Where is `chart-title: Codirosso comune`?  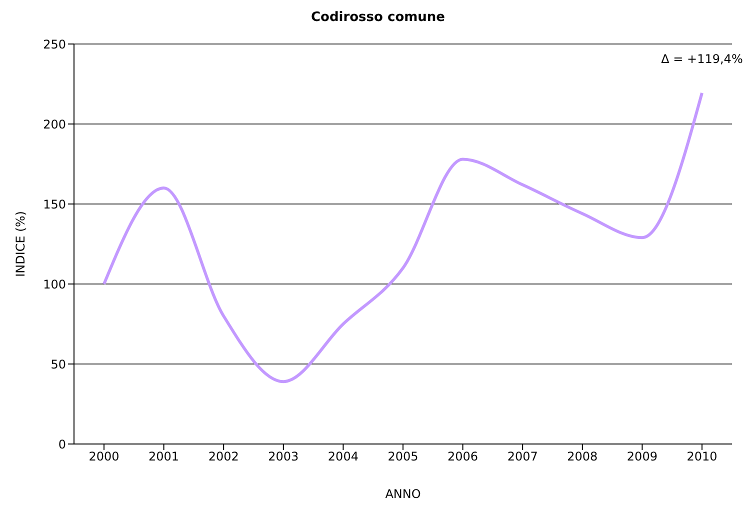 chart-title: Codirosso comune is located at coordinates (378, 17).